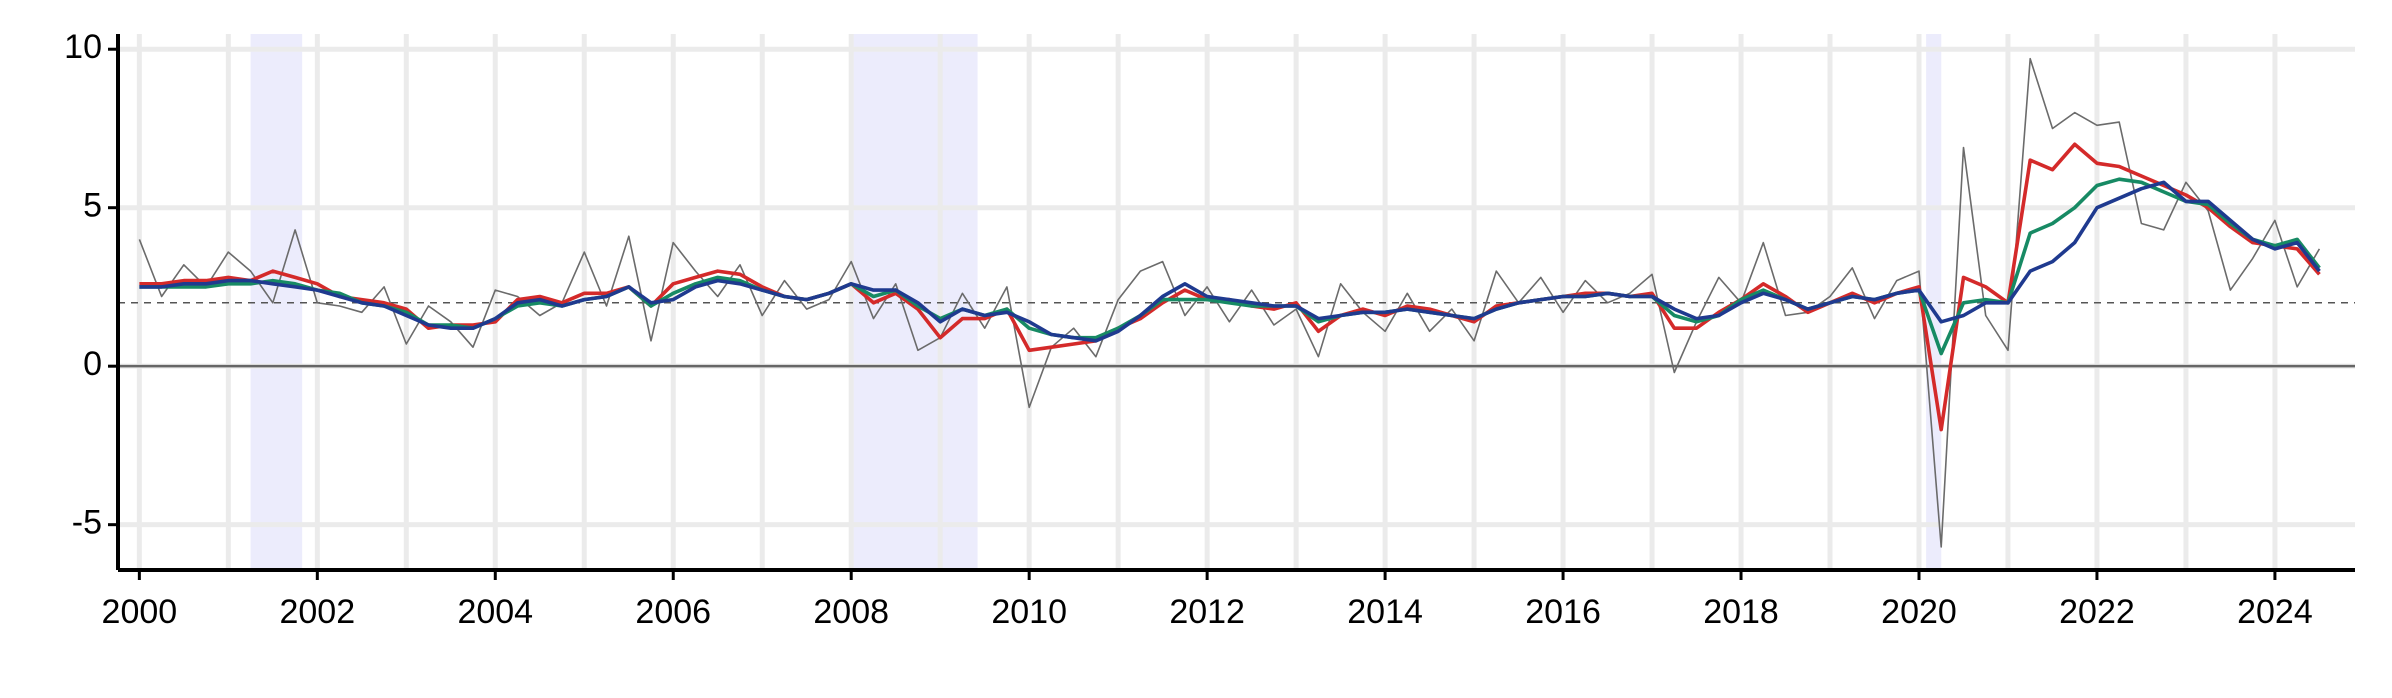 The width and height of the screenshot is (2392, 698). I want to click on x-tick-label: 2004, so click(495, 612).